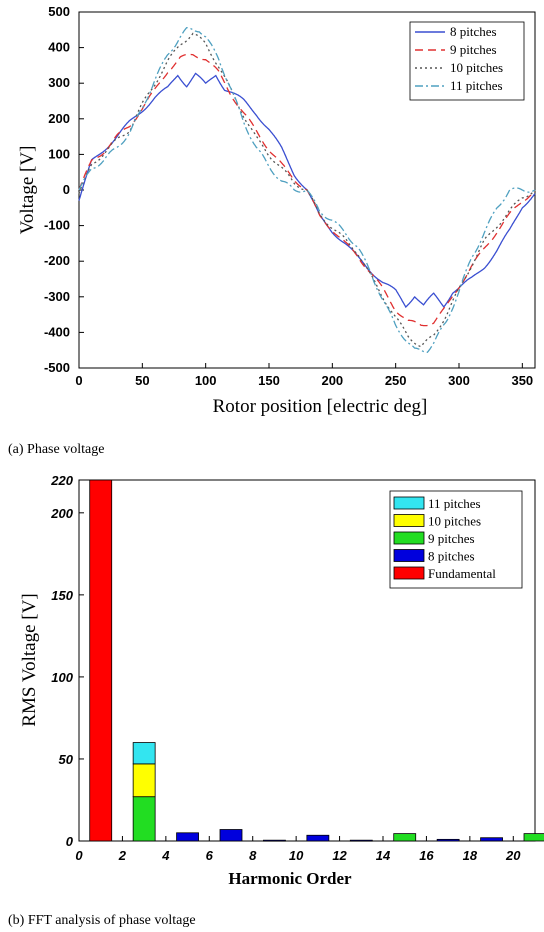  Describe the element at coordinates (142, 380) in the screenshot. I see `x-tick-label: 50` at that location.